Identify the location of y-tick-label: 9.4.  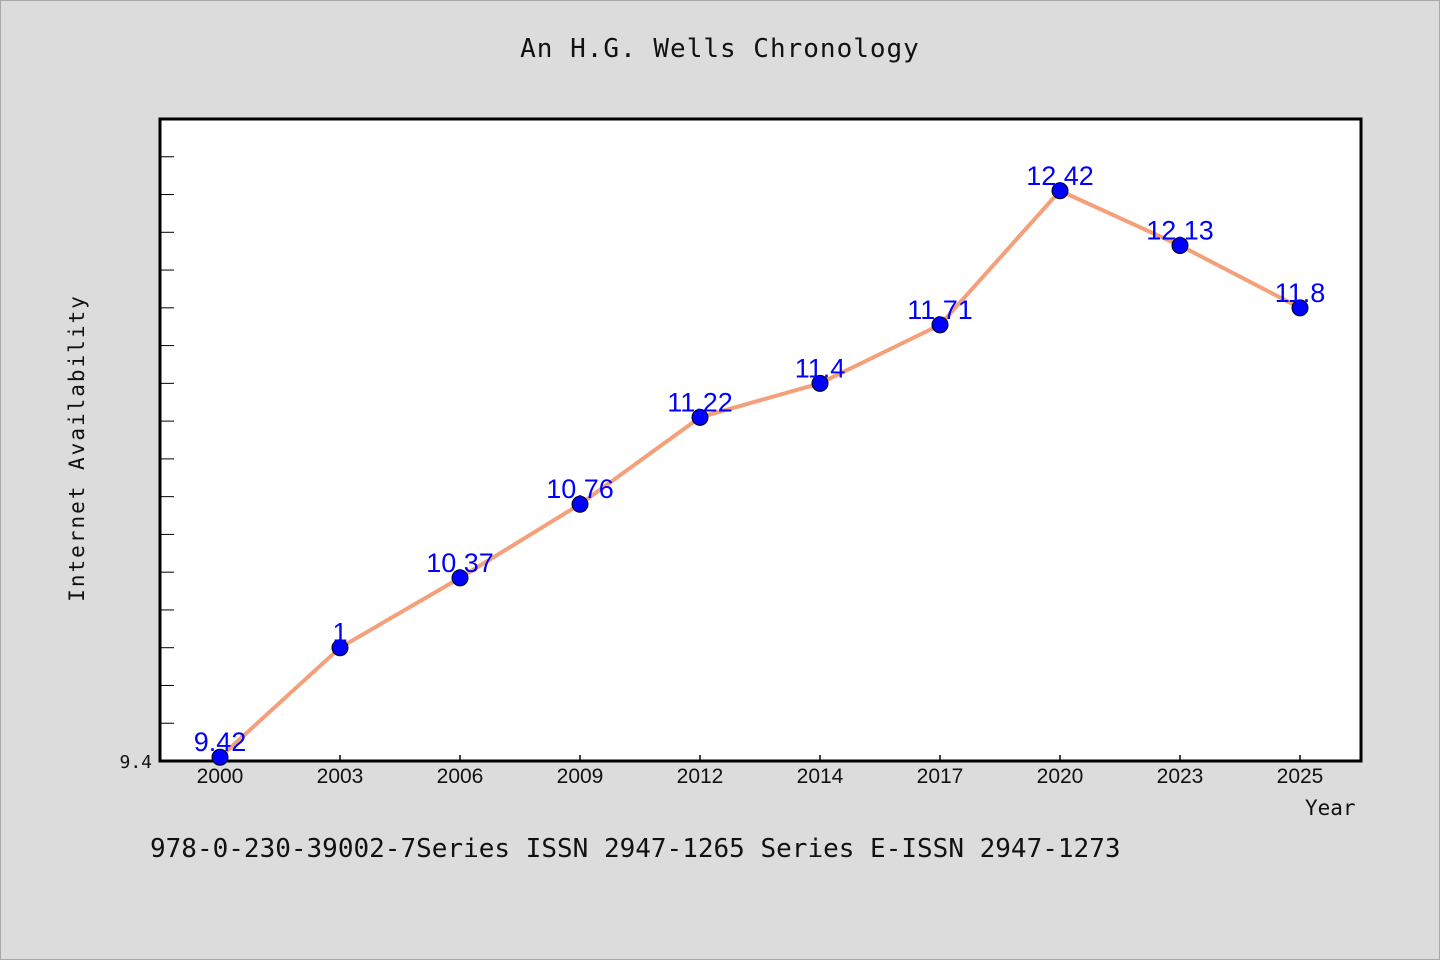
(135, 762).